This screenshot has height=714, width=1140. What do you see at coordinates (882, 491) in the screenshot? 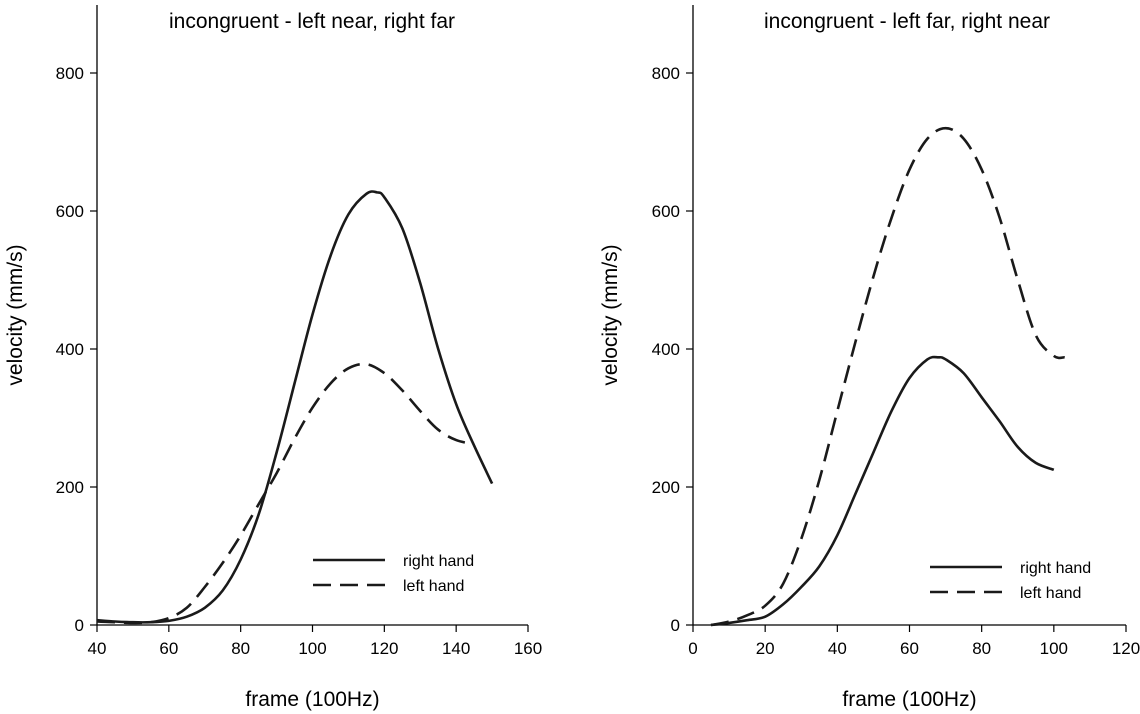
I see `right-hand-series-line` at bounding box center [882, 491].